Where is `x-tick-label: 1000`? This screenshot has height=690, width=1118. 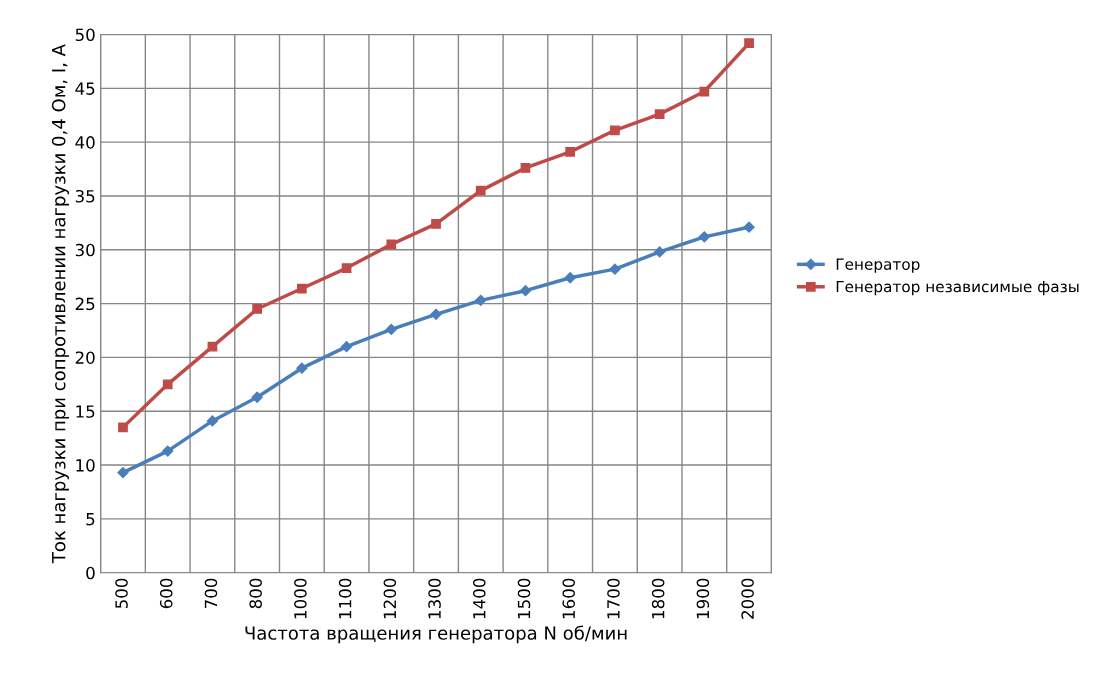
x-tick-label: 1000 is located at coordinates (300, 598).